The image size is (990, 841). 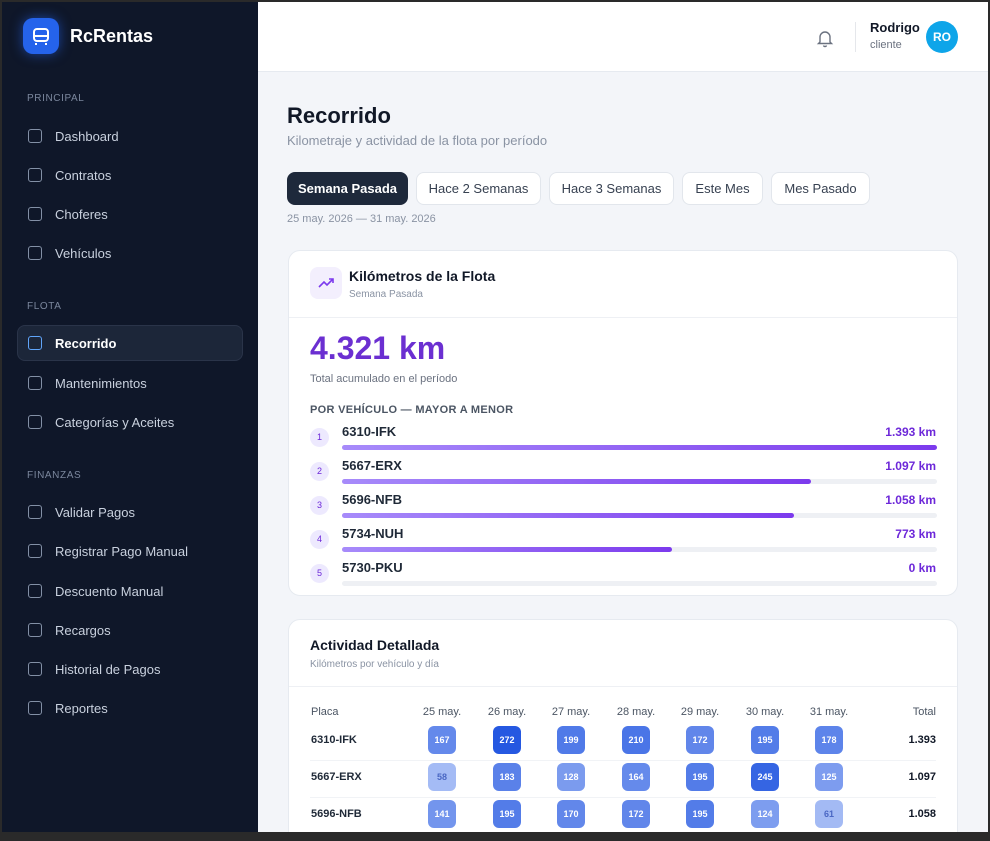 I want to click on heat-cell: 141, so click(x=442, y=814).